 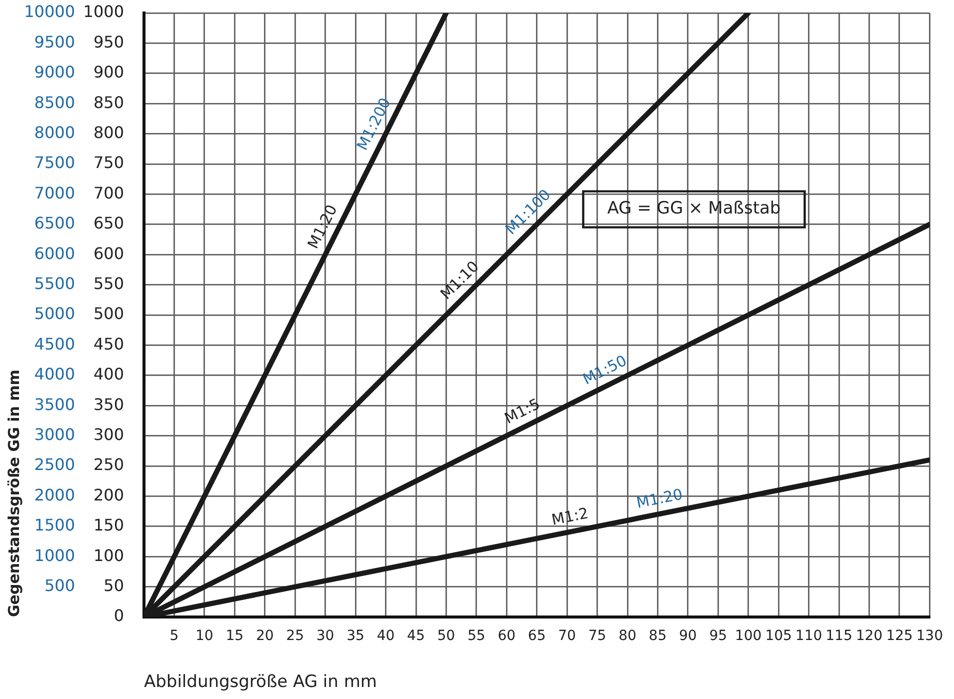 I want to click on y-tick-label: 3500, so click(x=54, y=404).